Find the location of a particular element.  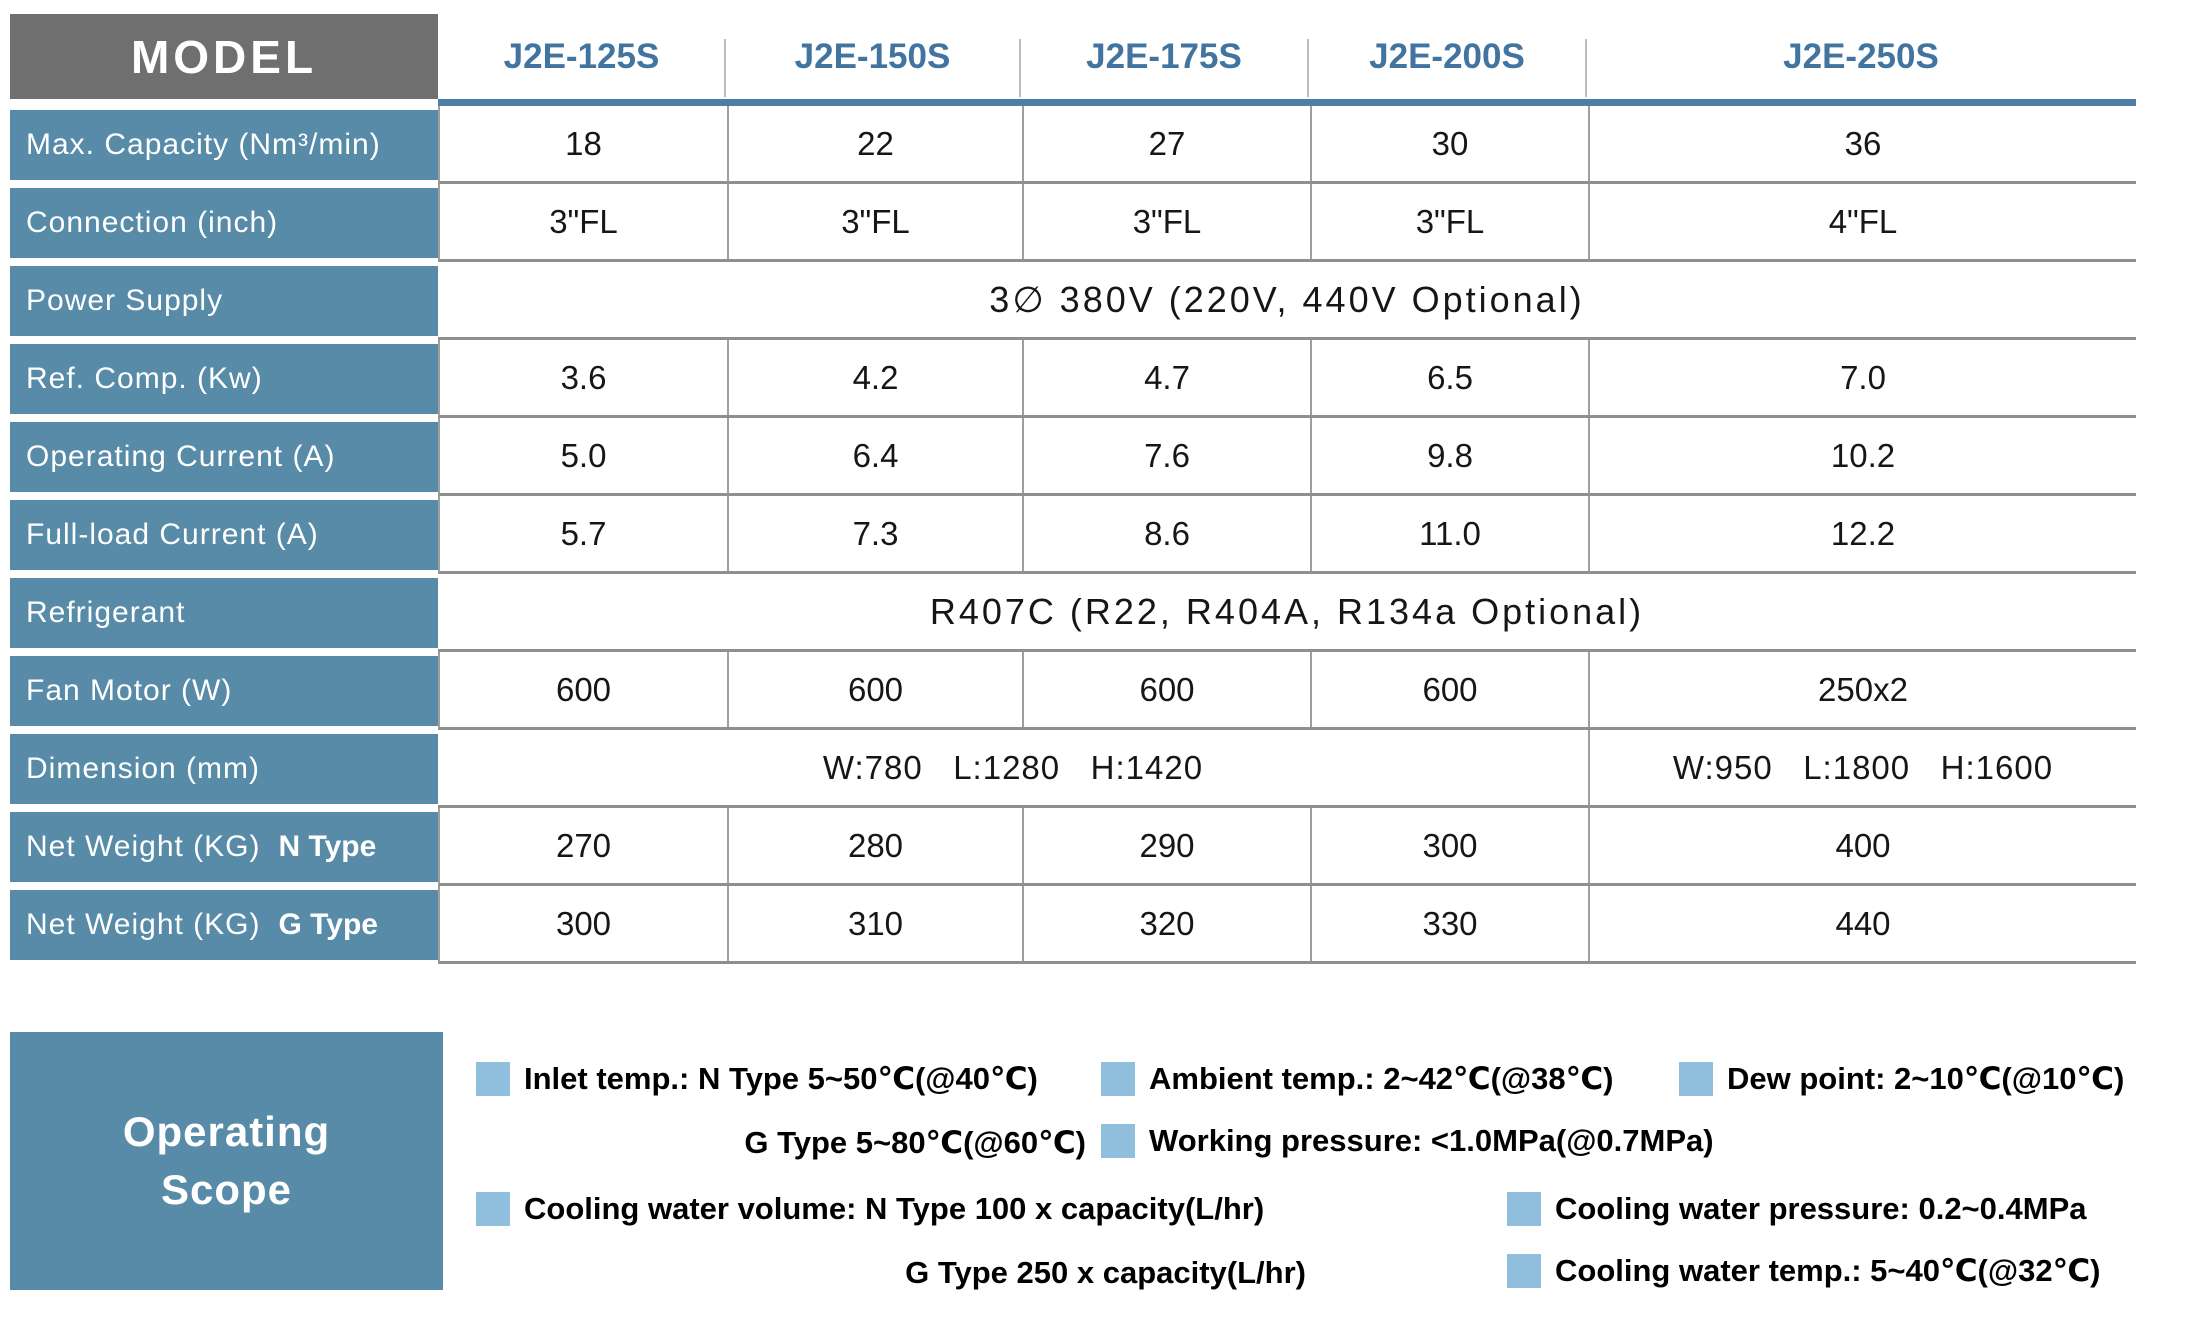

row-label: Dimension (mm) is located at coordinates (224, 769).